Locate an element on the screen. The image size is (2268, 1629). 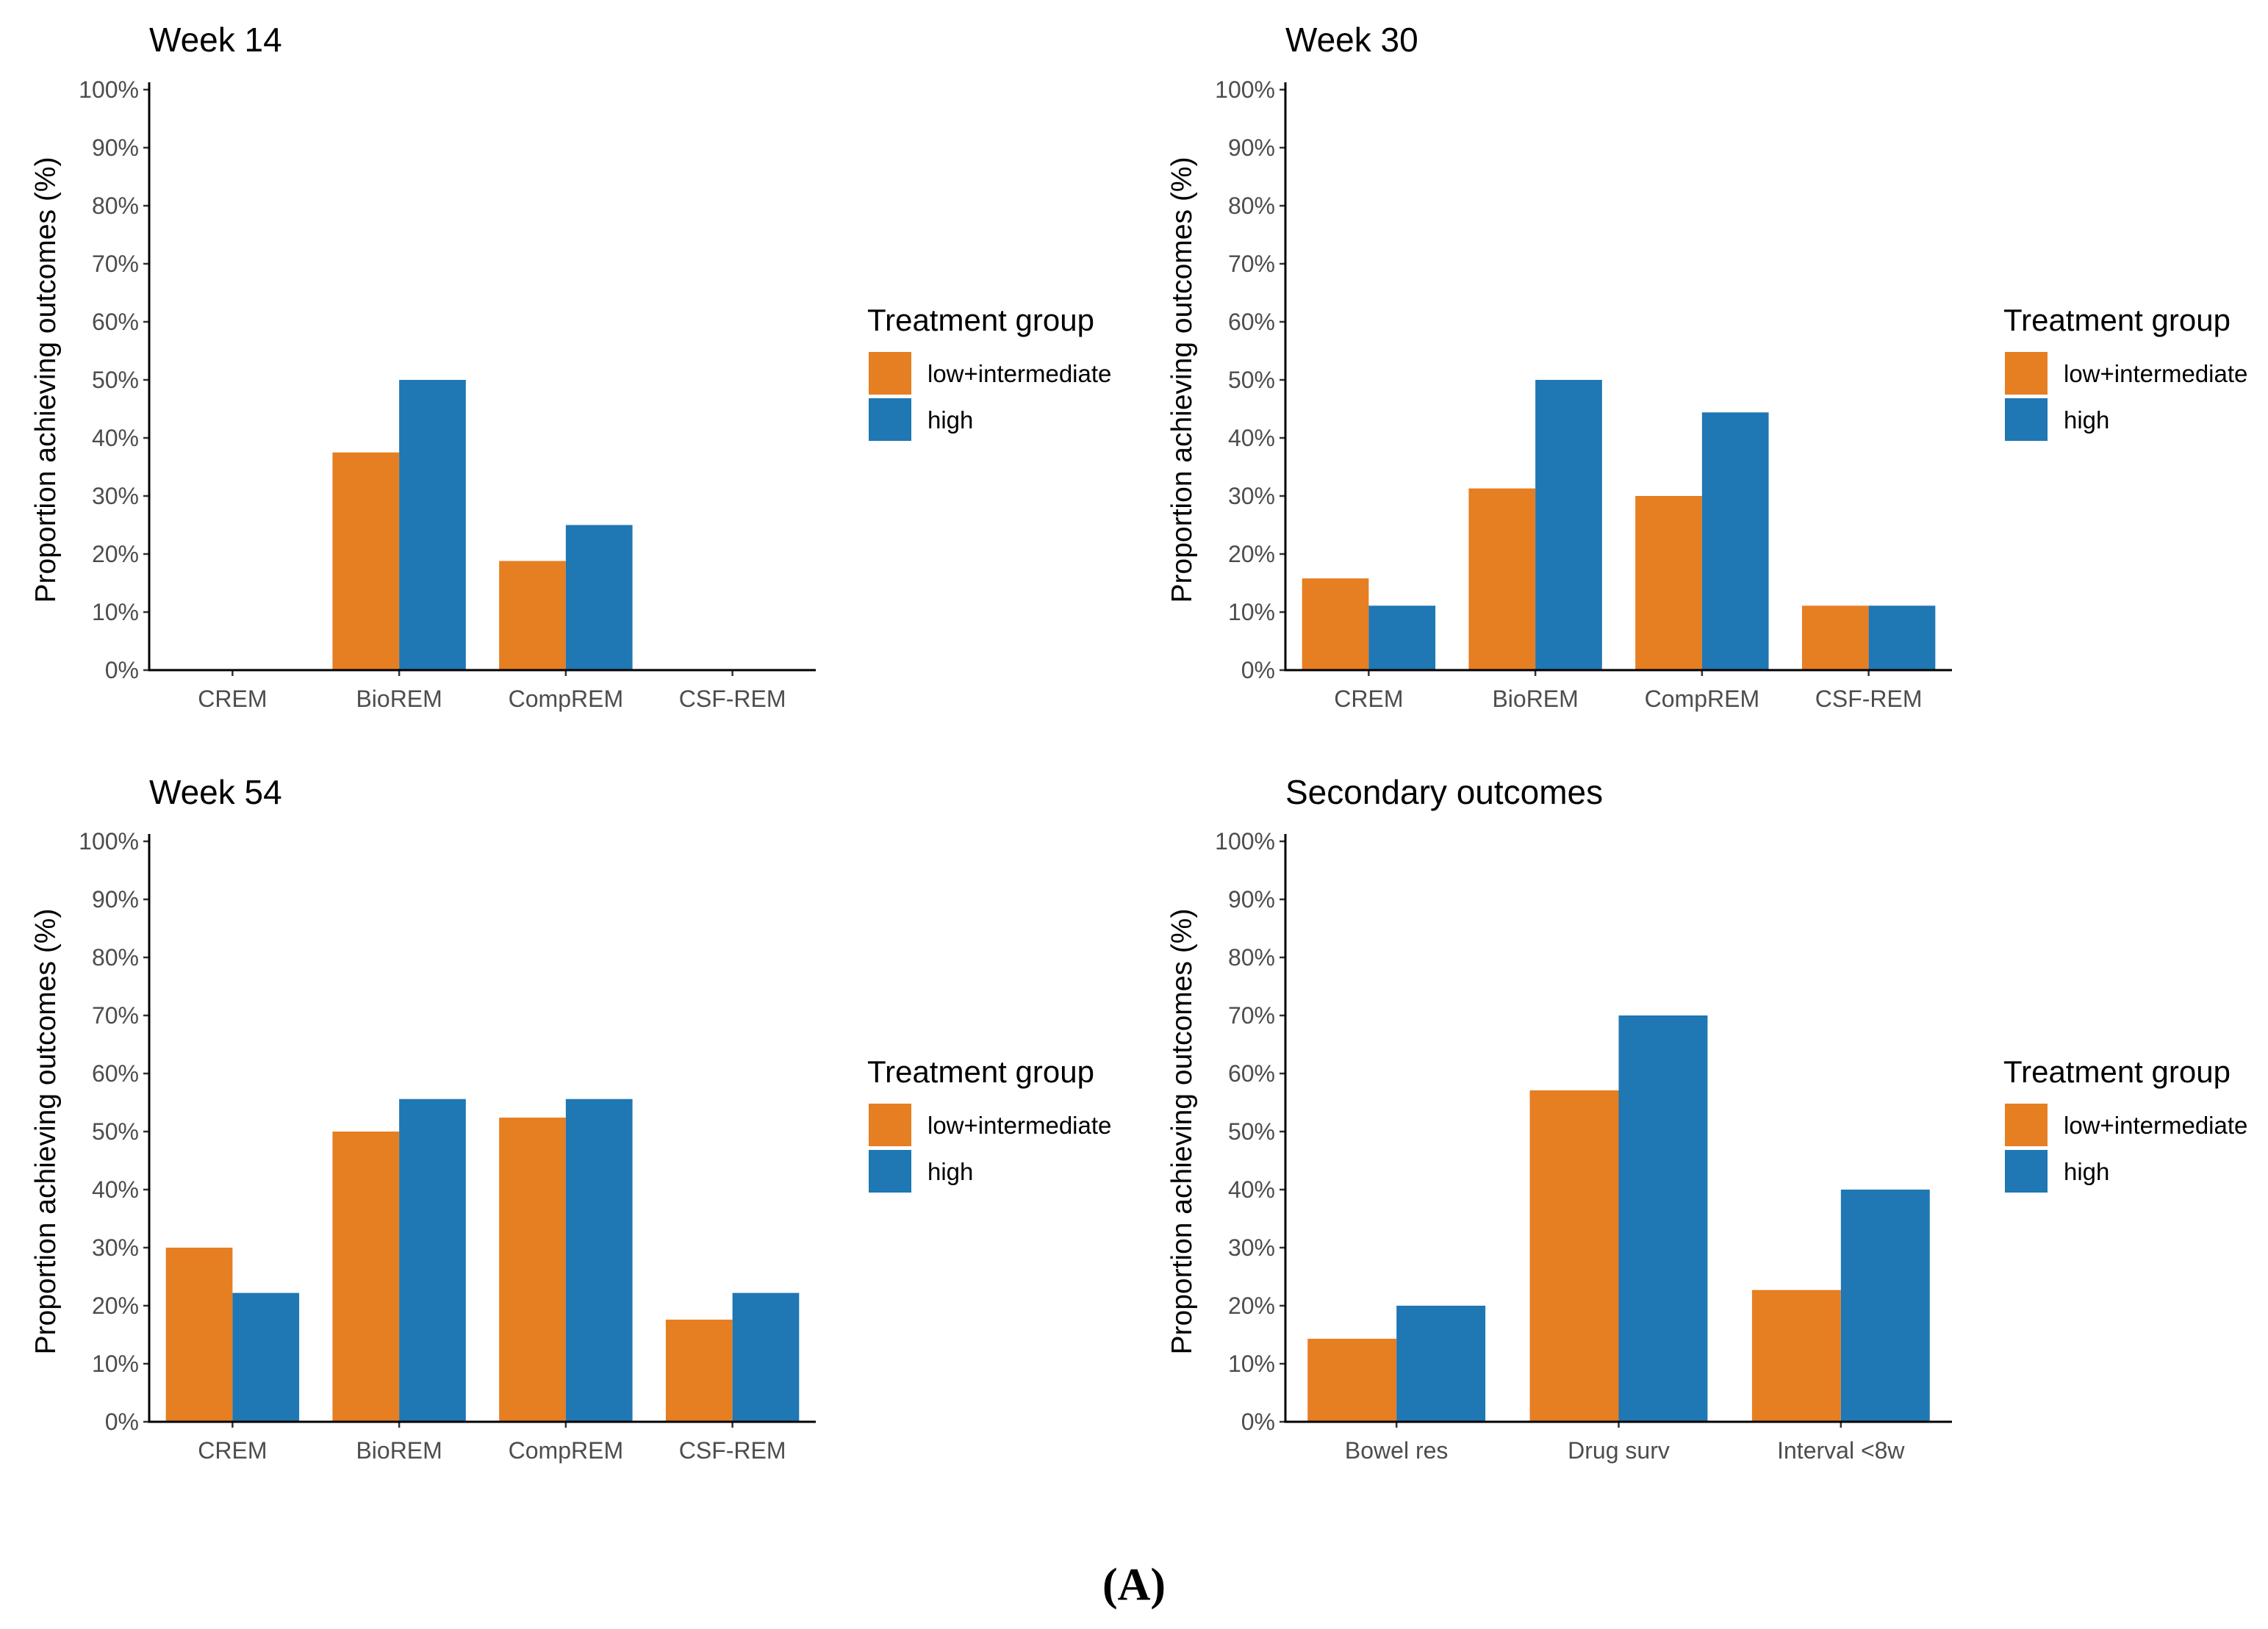
y-tick-label: 0% is located at coordinates (1258, 670).